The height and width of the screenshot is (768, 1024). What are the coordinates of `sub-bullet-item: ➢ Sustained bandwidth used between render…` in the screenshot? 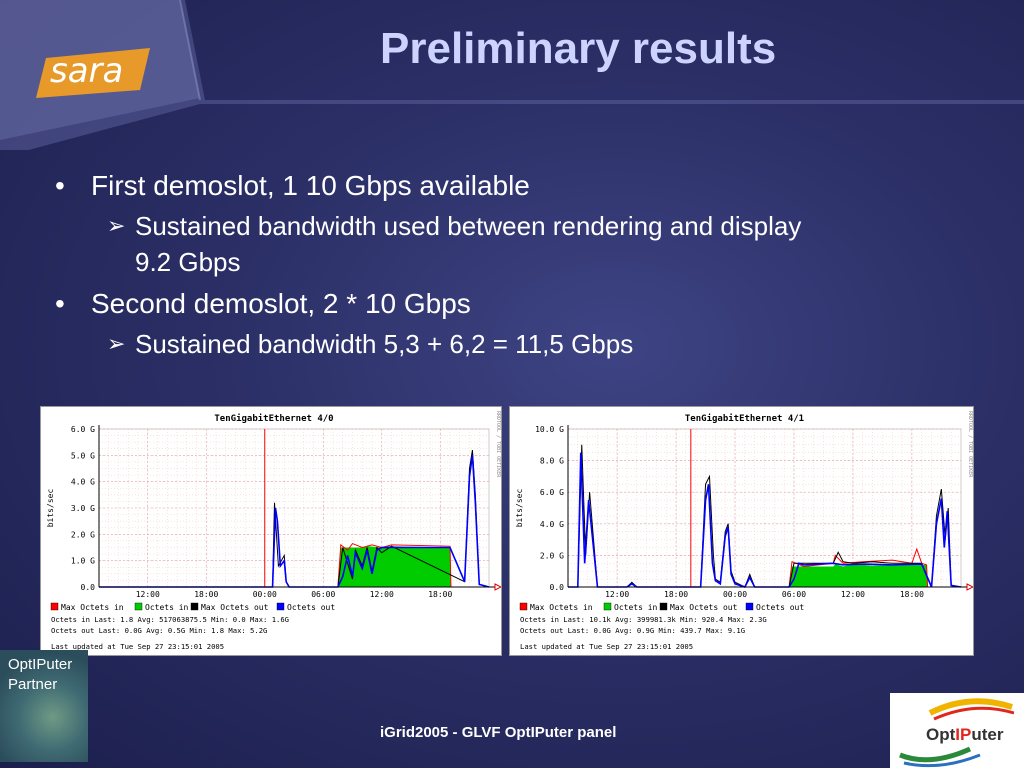 It's located at (515, 244).